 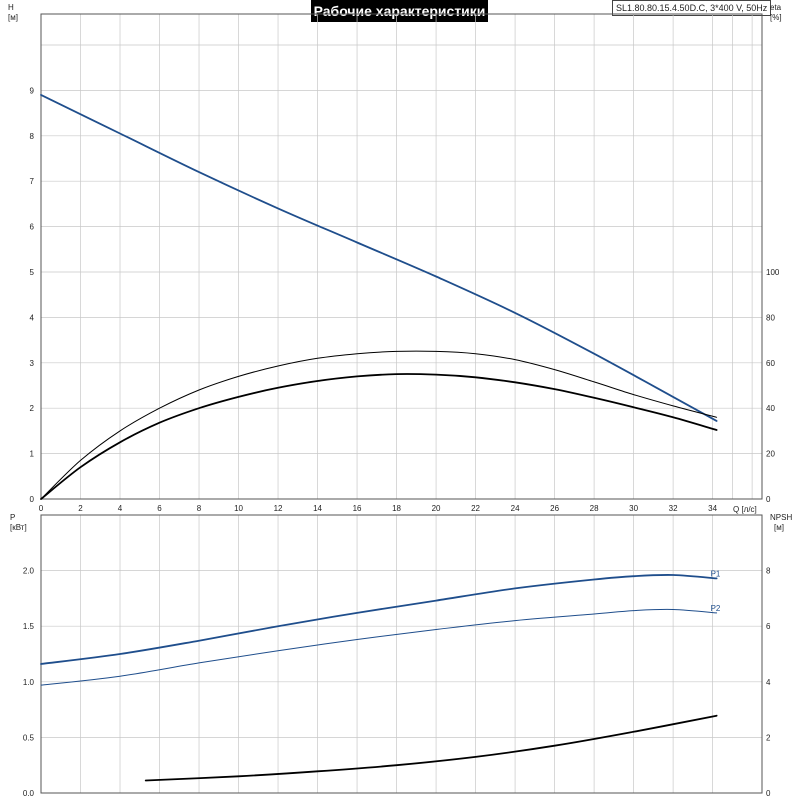 I want to click on h-tick-label: 8, so click(x=32, y=136).